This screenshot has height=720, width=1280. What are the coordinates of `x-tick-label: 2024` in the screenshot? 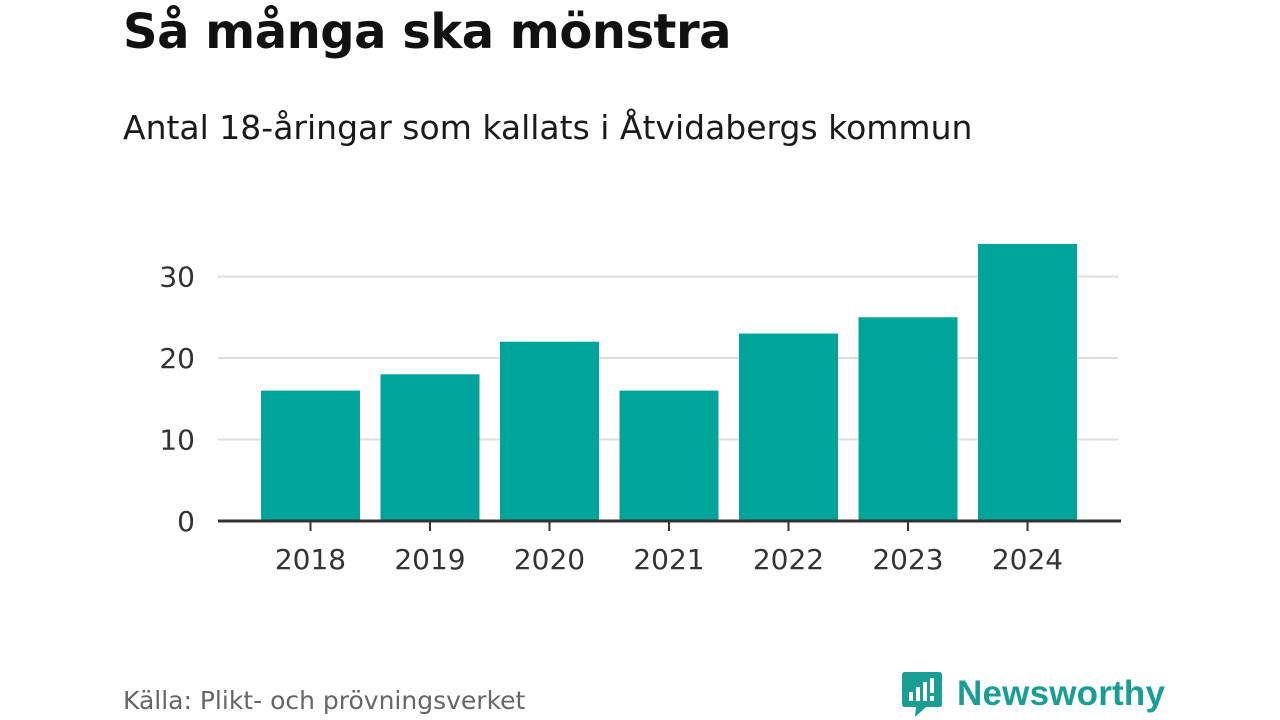 It's located at (1027, 559).